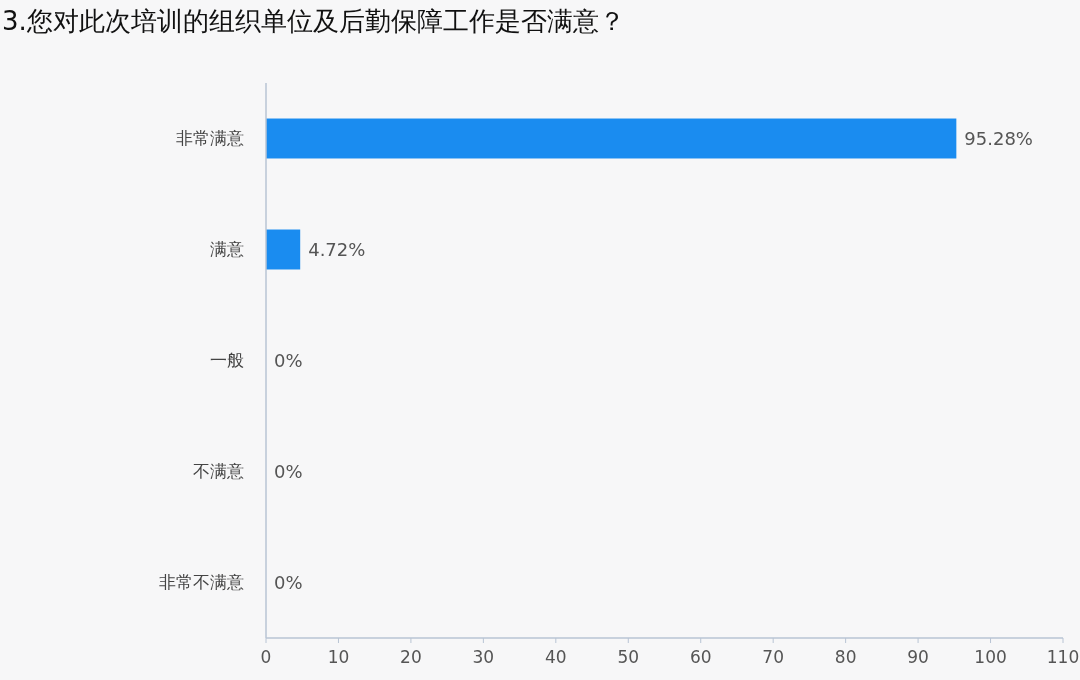 The width and height of the screenshot is (1080, 680). I want to click on x-tick-label: 0, so click(266, 657).